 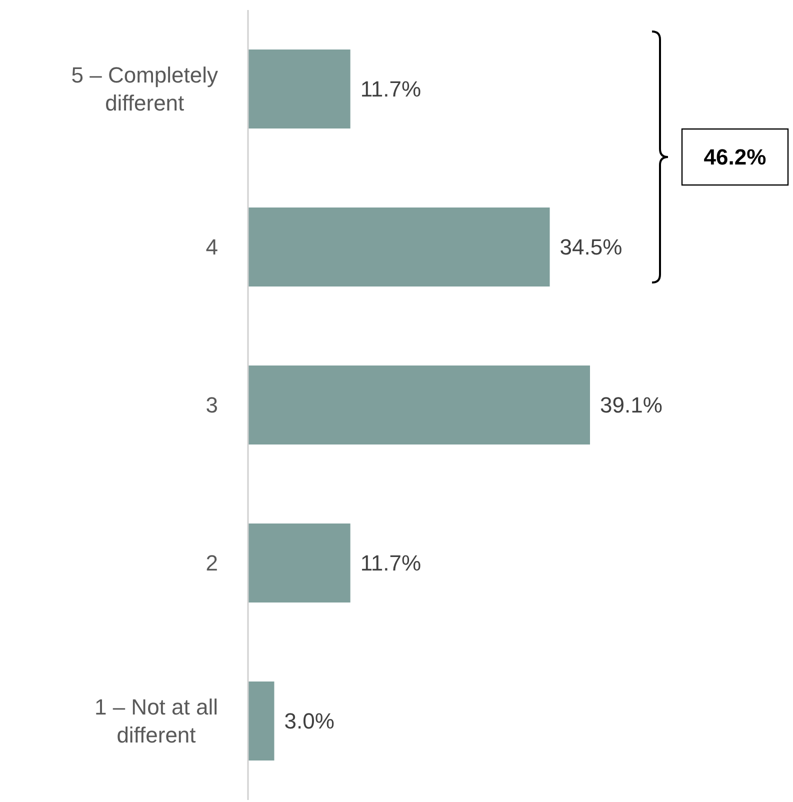 What do you see at coordinates (144, 89) in the screenshot?
I see `y-tick-label: 5 – Completely different` at bounding box center [144, 89].